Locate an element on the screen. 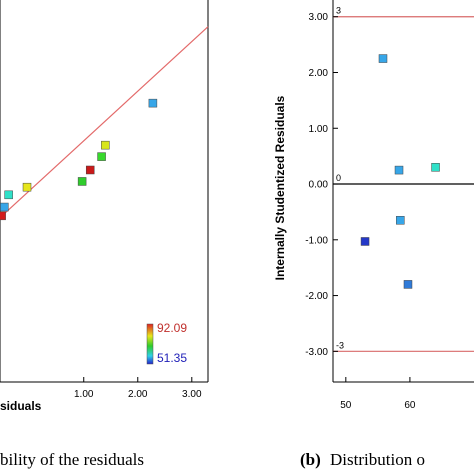 The image size is (474, 474). reference-line-label: 3 is located at coordinates (338, 11).